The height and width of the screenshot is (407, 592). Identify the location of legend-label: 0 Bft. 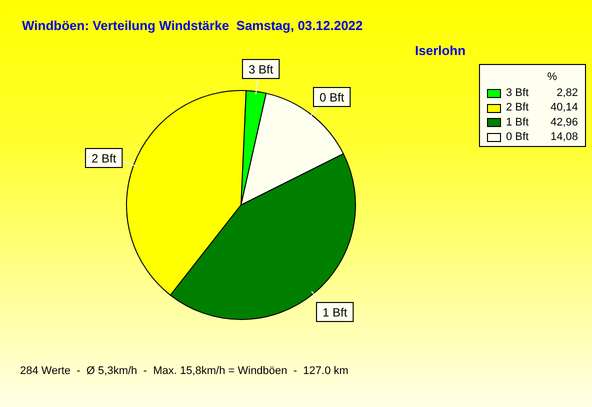
(517, 137).